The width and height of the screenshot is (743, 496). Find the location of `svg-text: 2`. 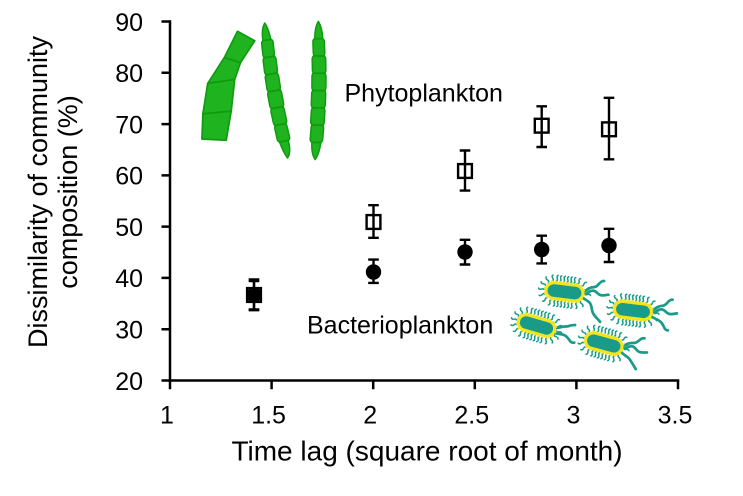

svg-text: 2 is located at coordinates (370, 416).